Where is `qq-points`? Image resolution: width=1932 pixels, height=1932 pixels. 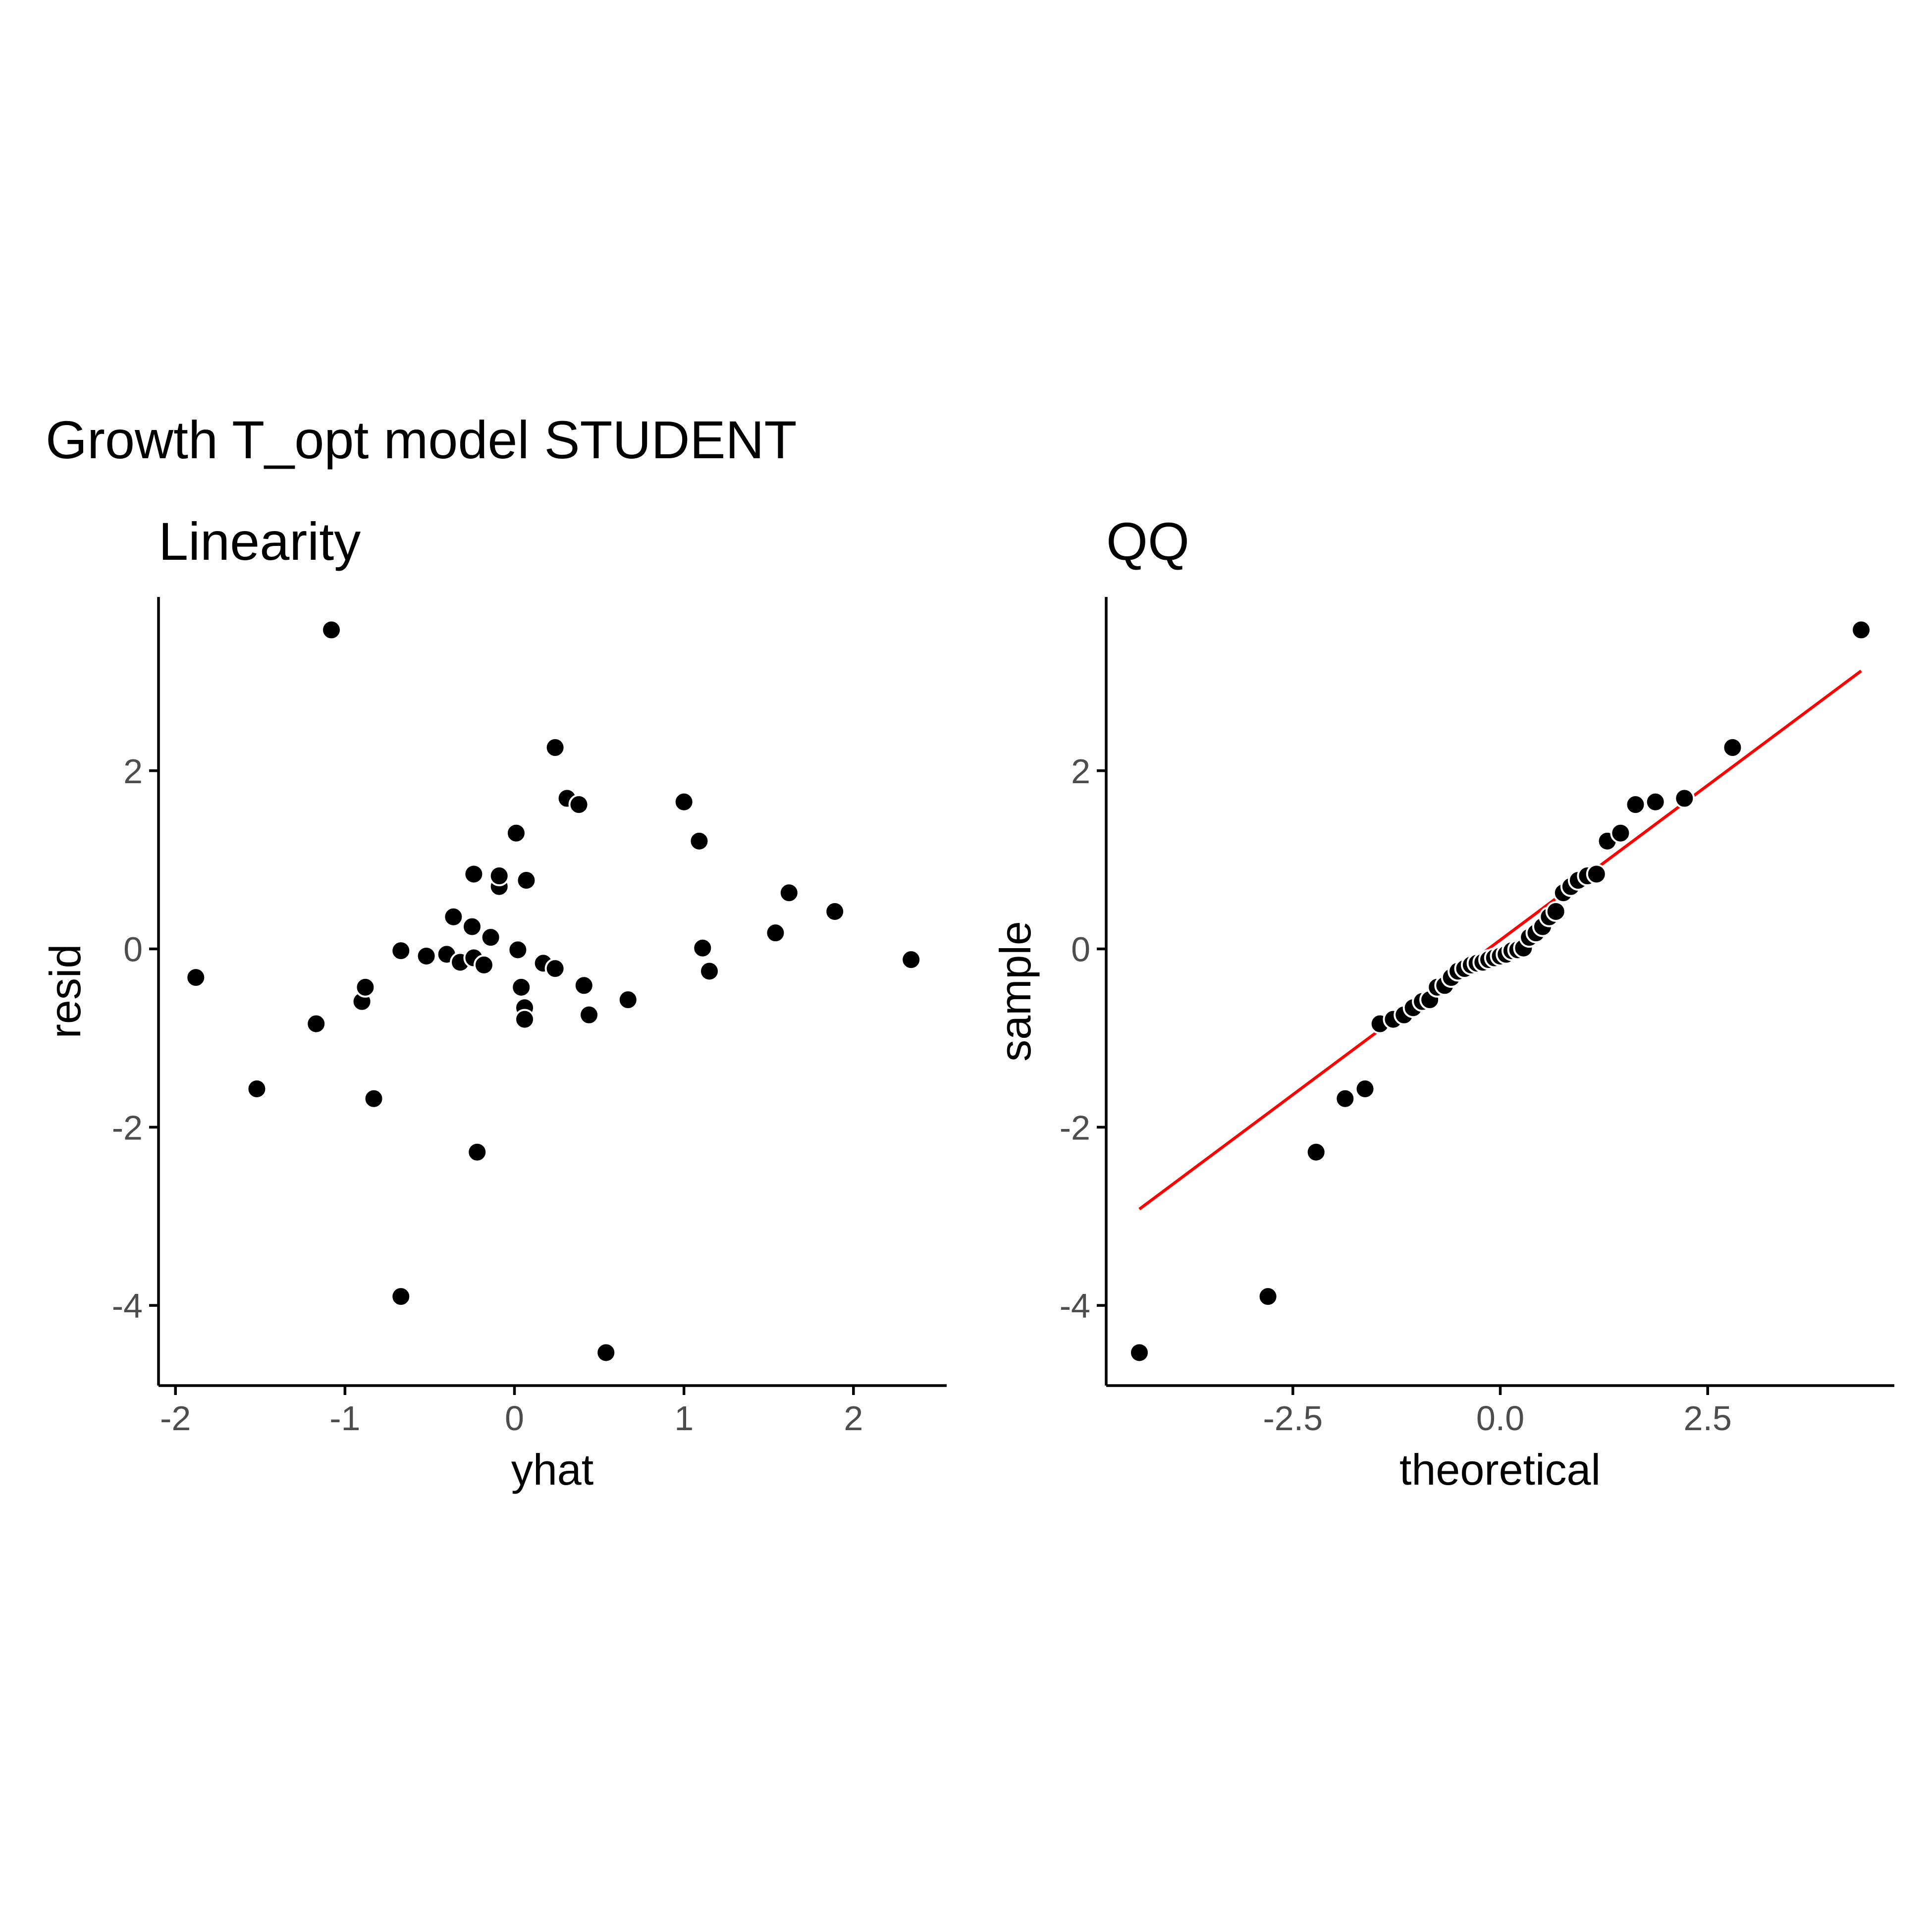 qq-points is located at coordinates (1500, 991).